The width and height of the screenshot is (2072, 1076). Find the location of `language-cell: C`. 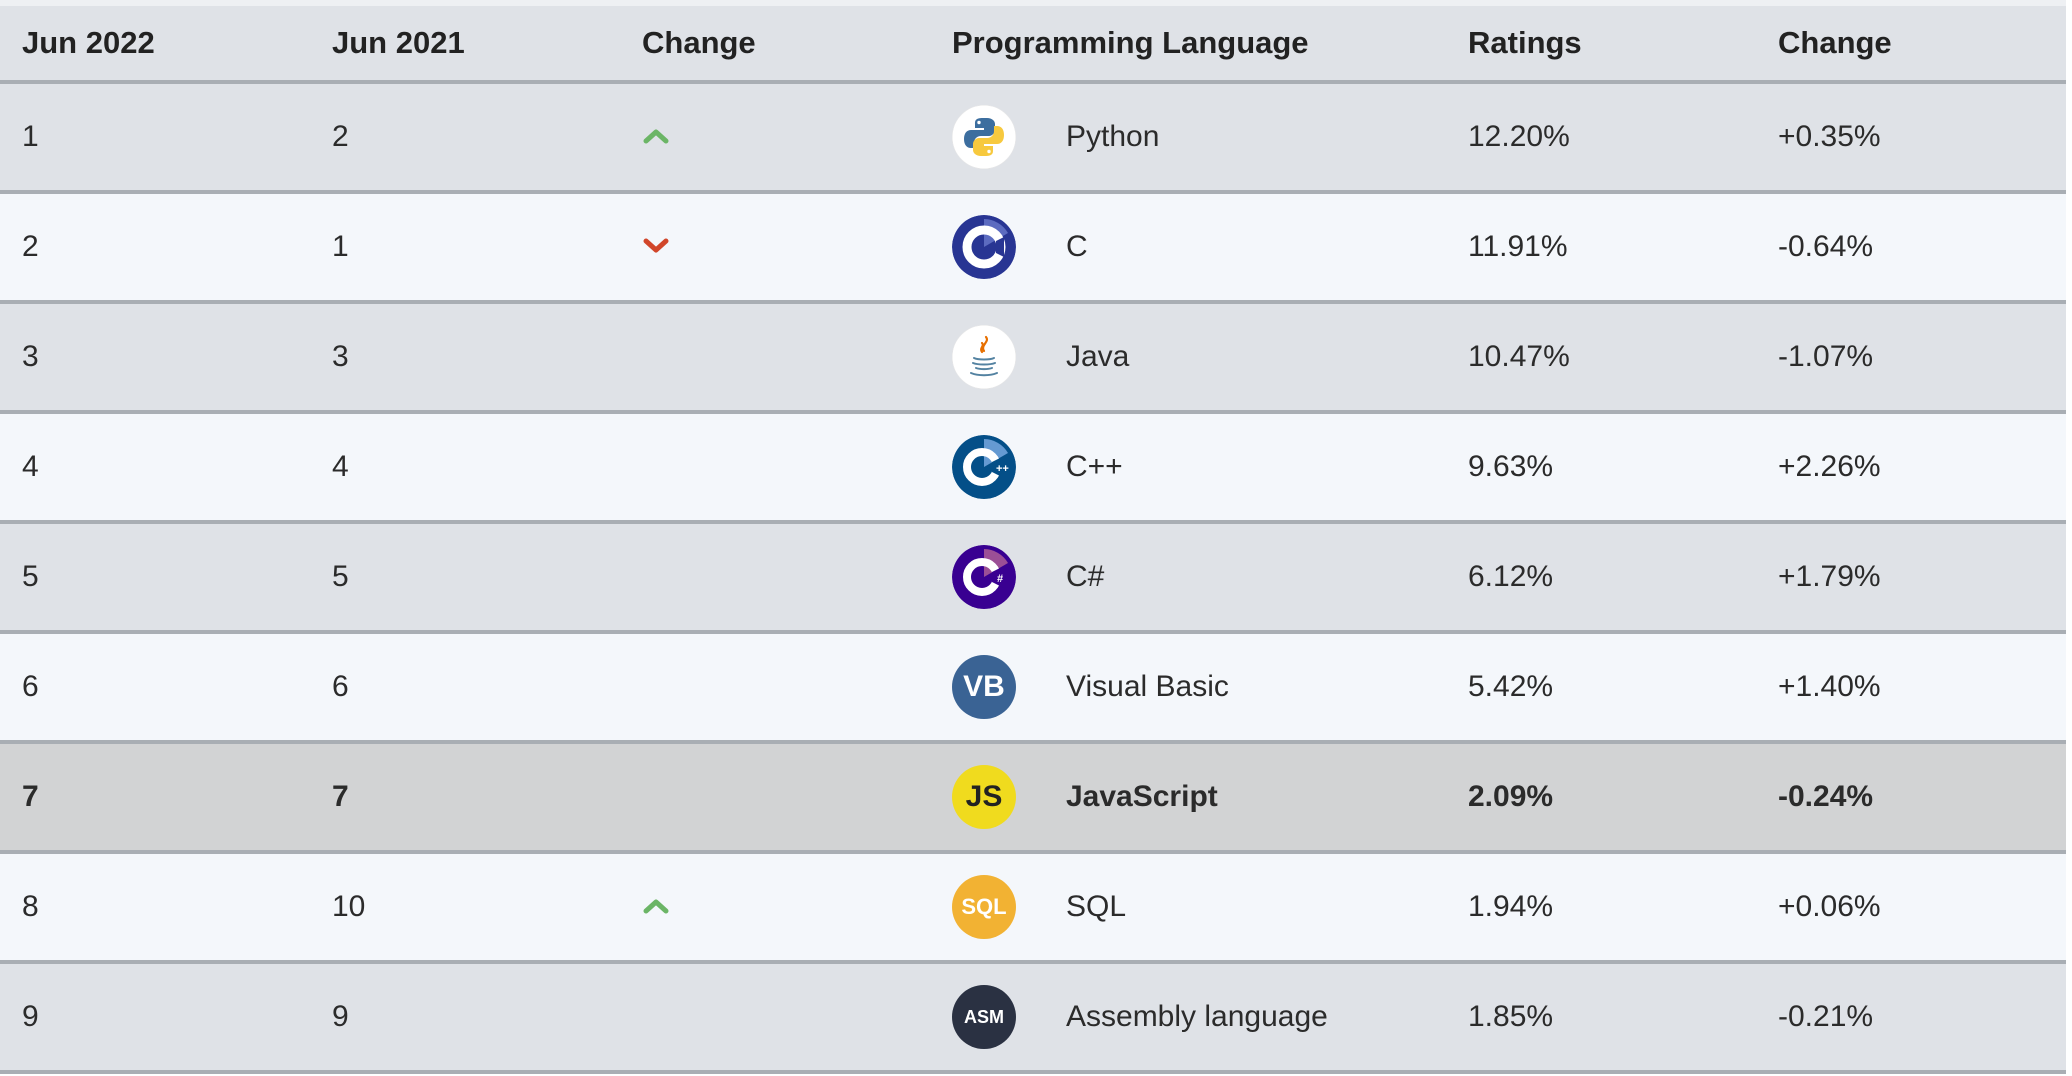

language-cell: C is located at coordinates (1188, 248).